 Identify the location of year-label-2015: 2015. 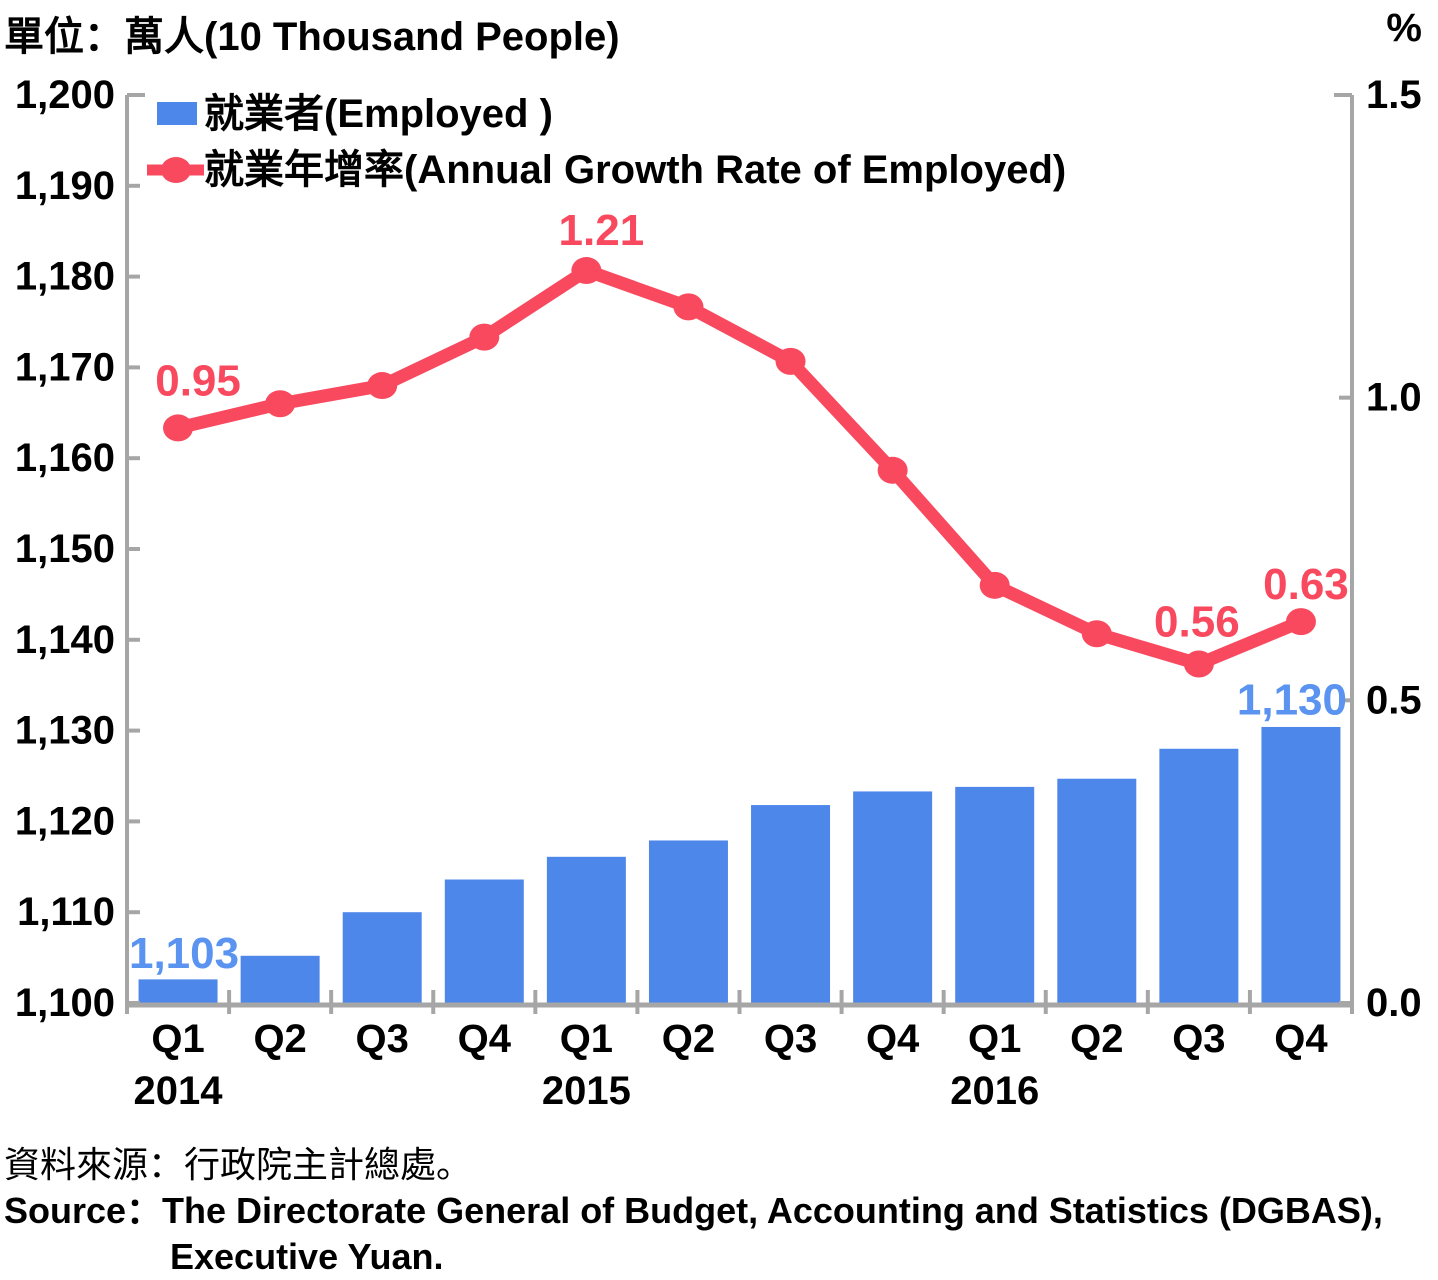
(586, 1091).